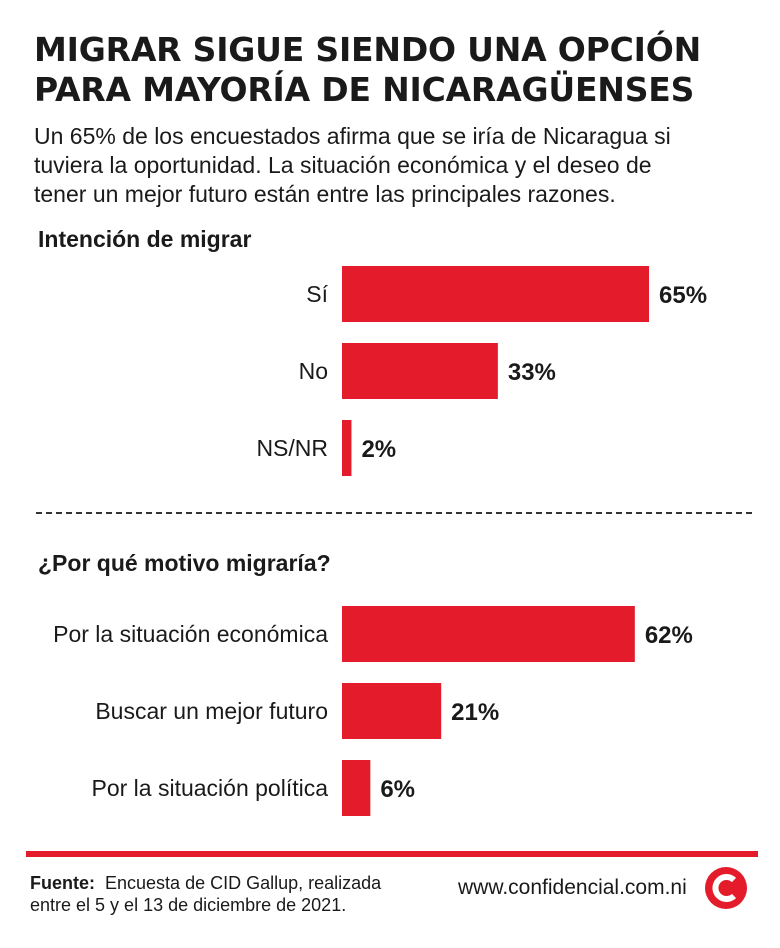 The height and width of the screenshot is (948, 780). What do you see at coordinates (726, 888) in the screenshot?
I see `confidencial-logo-icon` at bounding box center [726, 888].